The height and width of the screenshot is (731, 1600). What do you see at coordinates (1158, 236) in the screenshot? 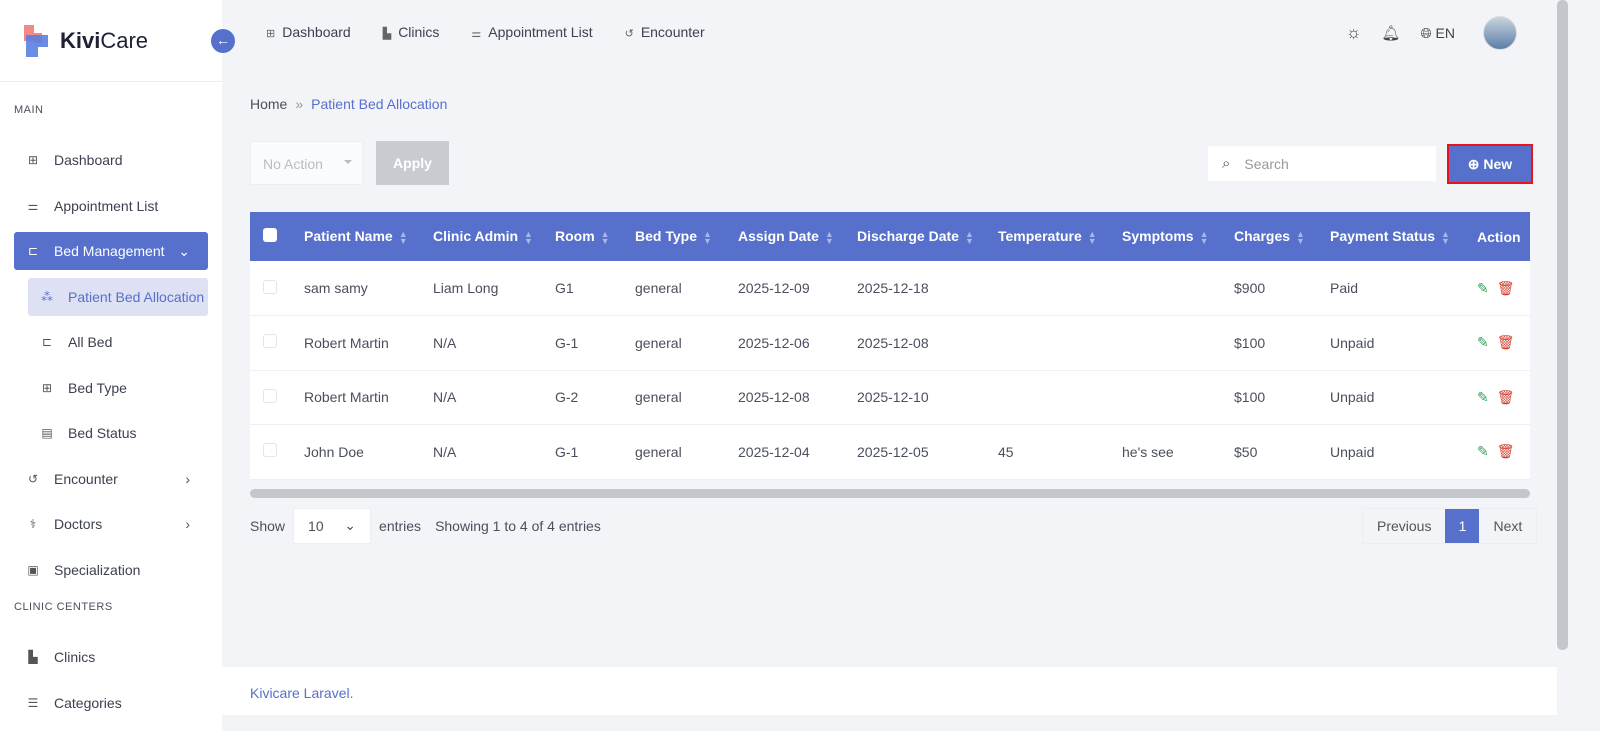
I see `column-header-label: Symptoms` at bounding box center [1158, 236].